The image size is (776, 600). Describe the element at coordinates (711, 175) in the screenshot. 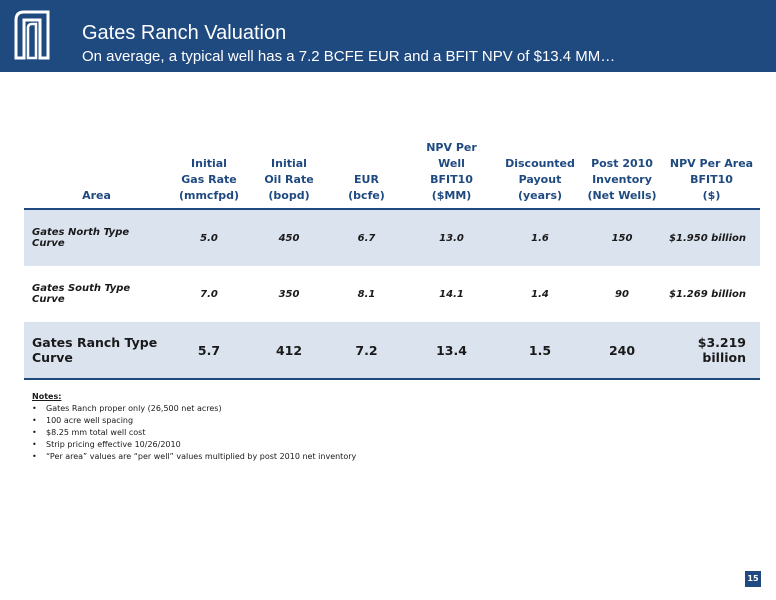

I see `column-header: NPV Per Area BFIT10 ($)` at that location.